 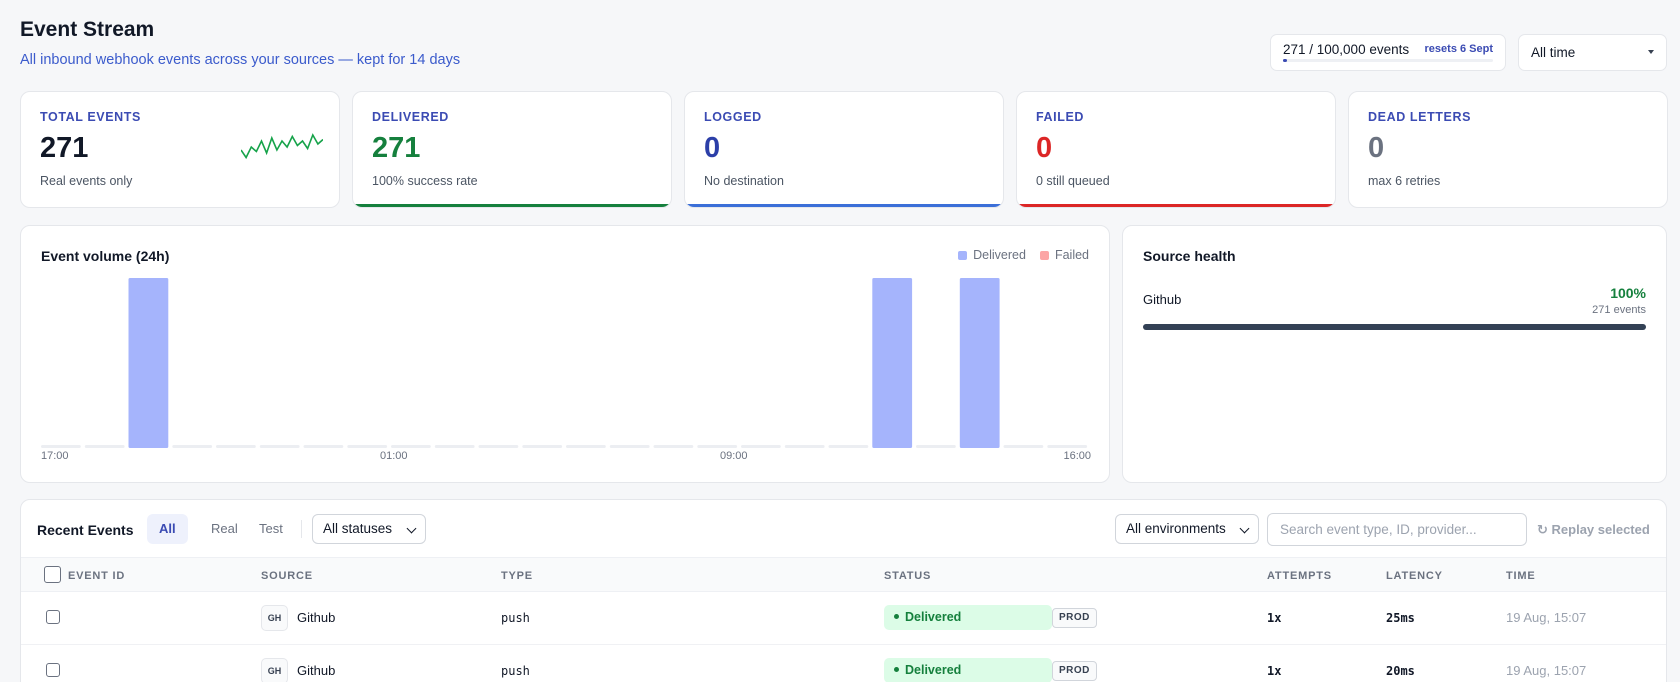 I want to click on tab-test: Test, so click(x=271, y=528).